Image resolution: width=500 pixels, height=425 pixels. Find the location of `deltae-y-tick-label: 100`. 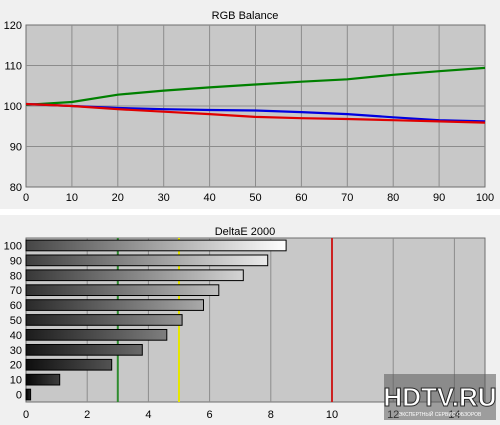

deltae-y-tick-label: 100 is located at coordinates (13, 247).